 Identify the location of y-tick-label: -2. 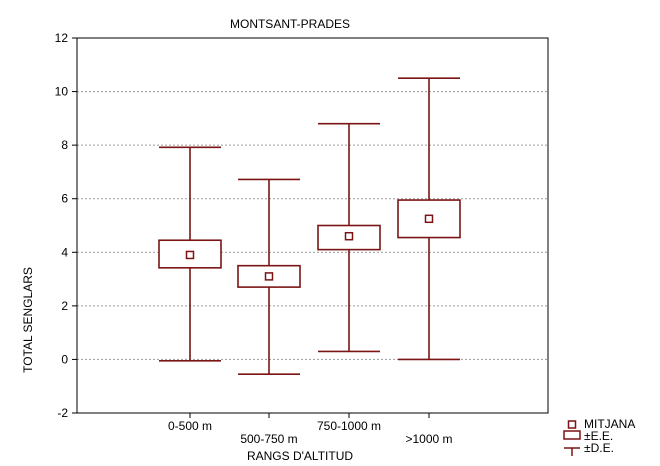
(62, 413).